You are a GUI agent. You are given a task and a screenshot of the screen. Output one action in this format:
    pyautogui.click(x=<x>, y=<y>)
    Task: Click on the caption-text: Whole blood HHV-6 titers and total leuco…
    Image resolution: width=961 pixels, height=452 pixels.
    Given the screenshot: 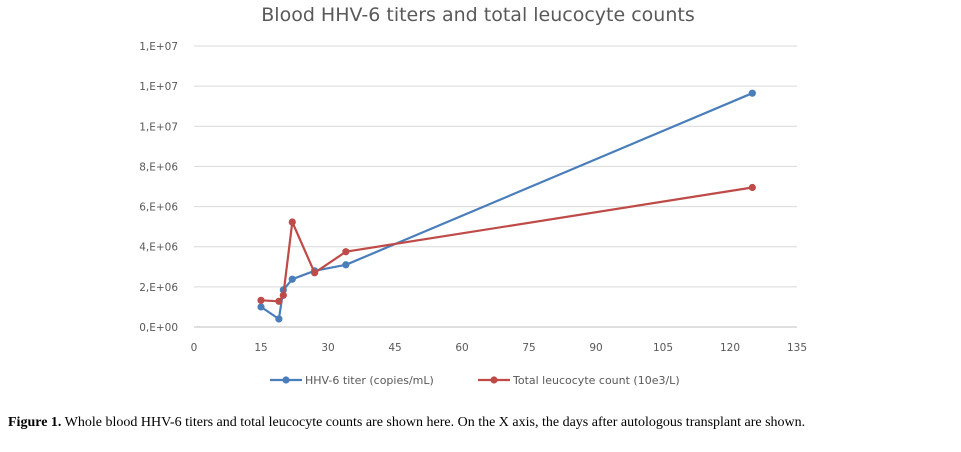 What is the action you would take?
    pyautogui.click(x=433, y=422)
    